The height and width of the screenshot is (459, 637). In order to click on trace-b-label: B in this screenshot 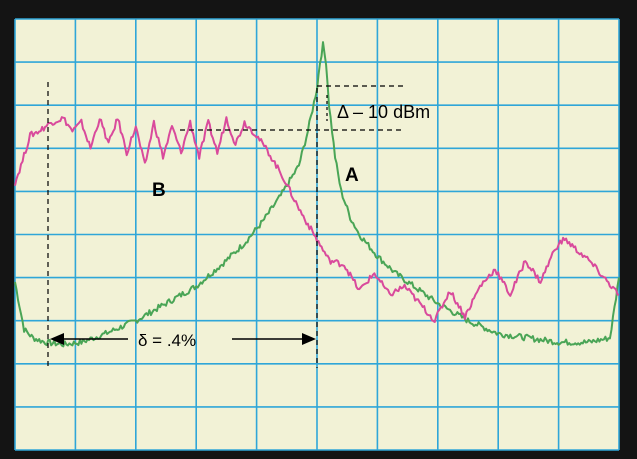, I will do `click(159, 190)`.